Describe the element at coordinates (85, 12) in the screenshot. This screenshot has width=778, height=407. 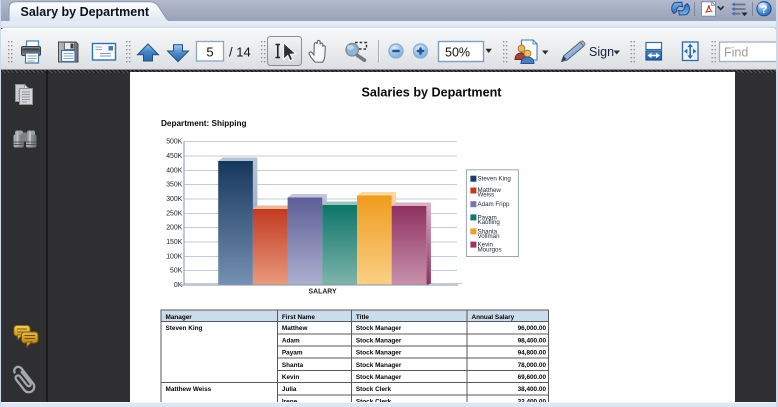
I see `svg-text: Salary by Department` at that location.